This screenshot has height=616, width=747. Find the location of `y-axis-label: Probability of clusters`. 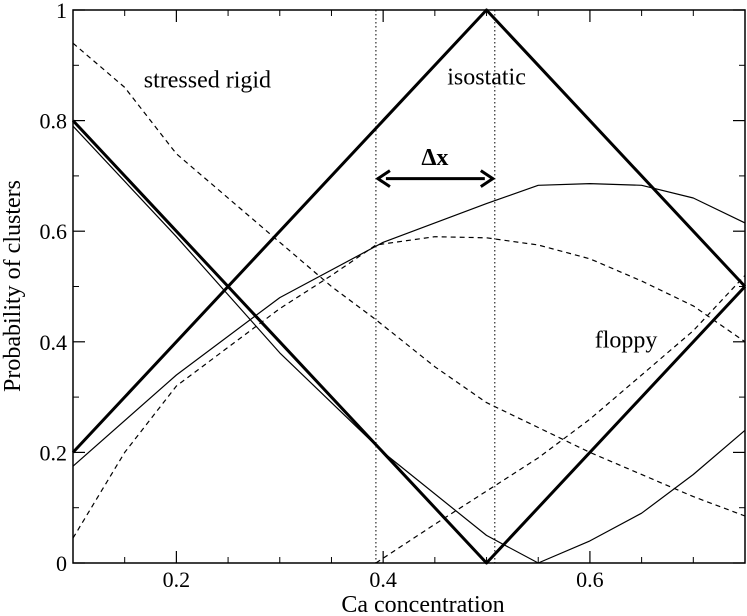

y-axis-label: Probability of clusters is located at coordinates (13, 286).